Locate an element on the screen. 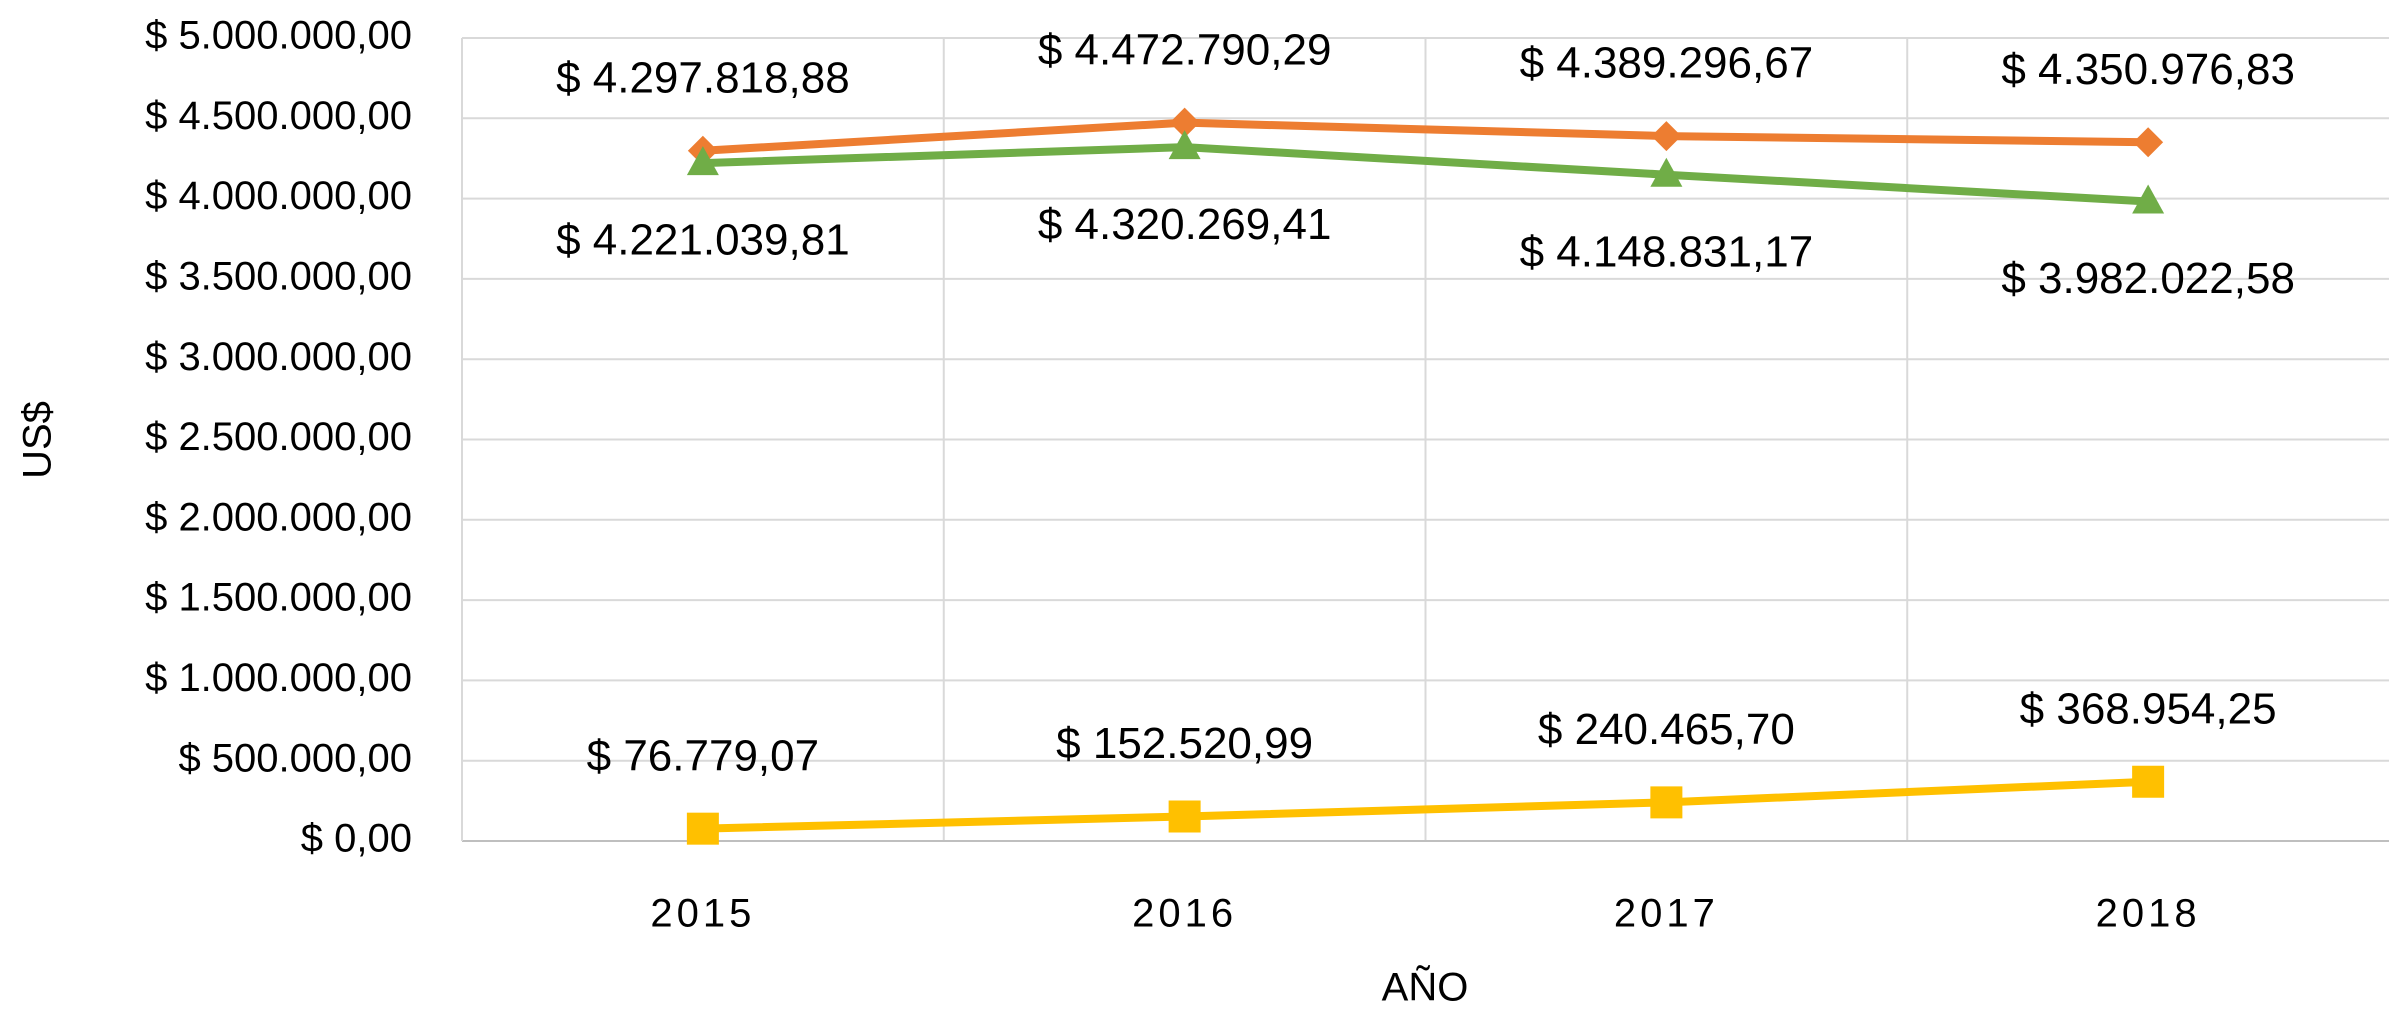 This screenshot has width=2389, height=1012. data-label: $ 4.221.039,81 is located at coordinates (703, 240).